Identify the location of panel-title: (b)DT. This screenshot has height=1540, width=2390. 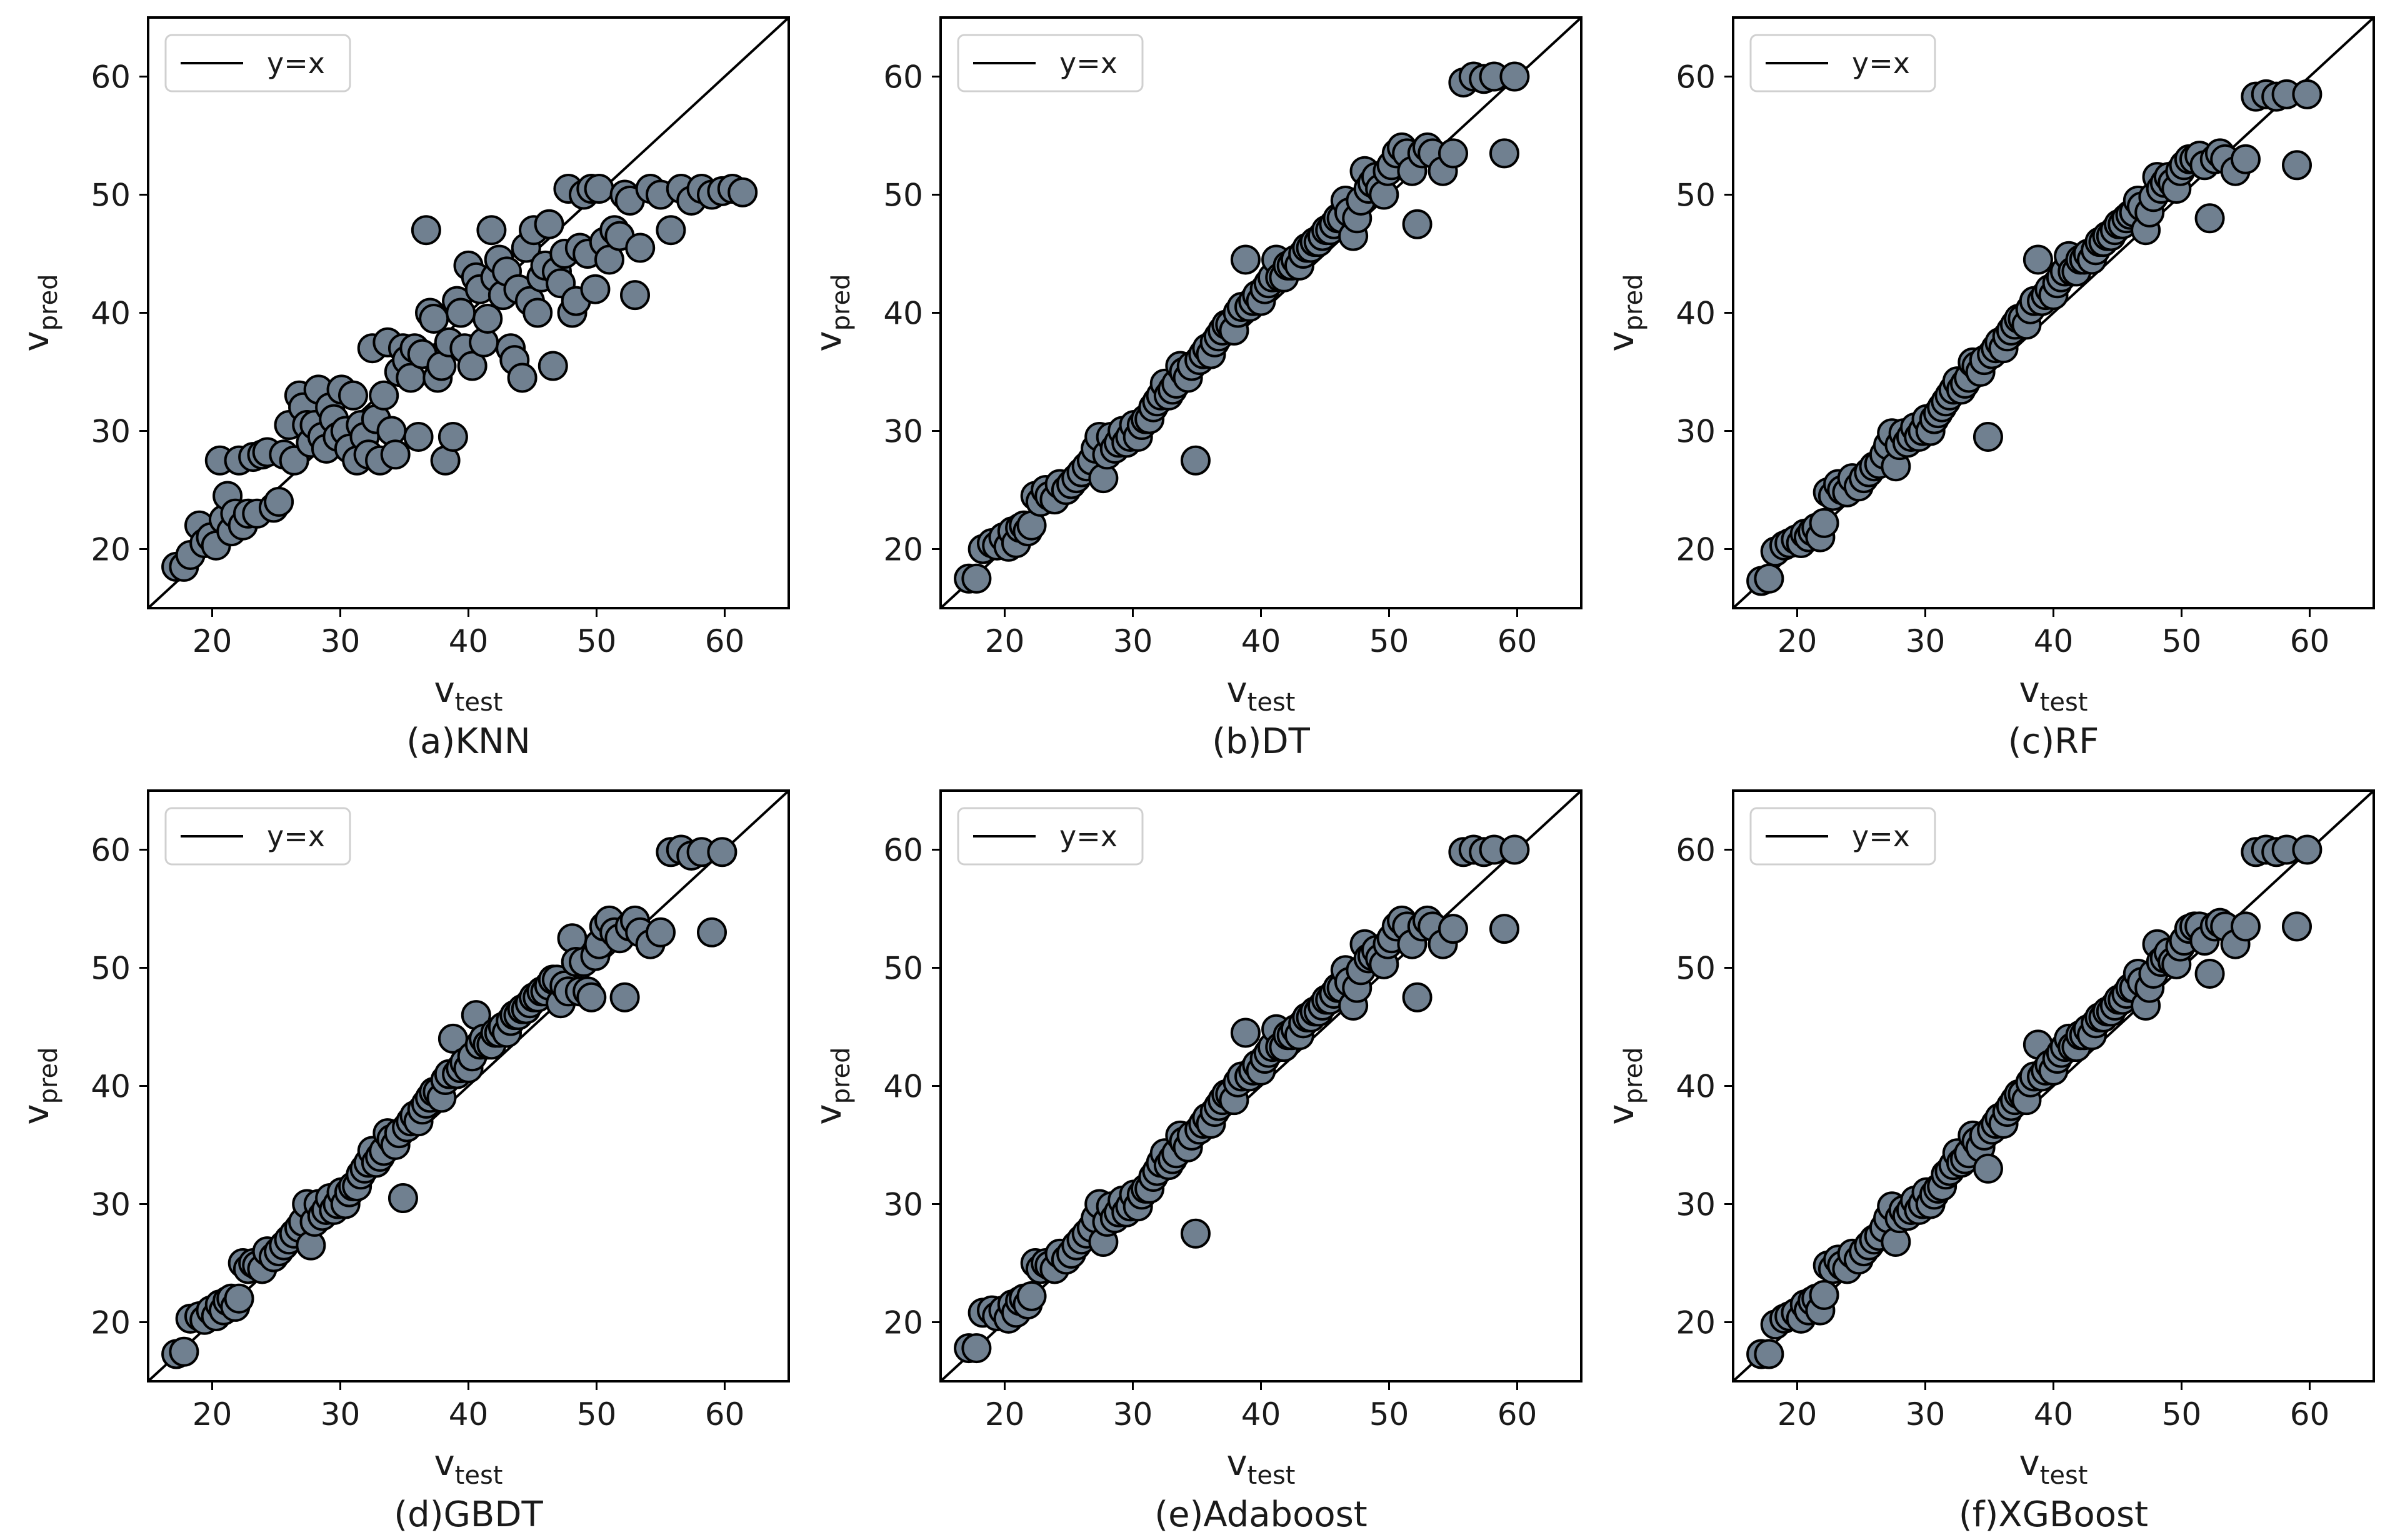
(1261, 741).